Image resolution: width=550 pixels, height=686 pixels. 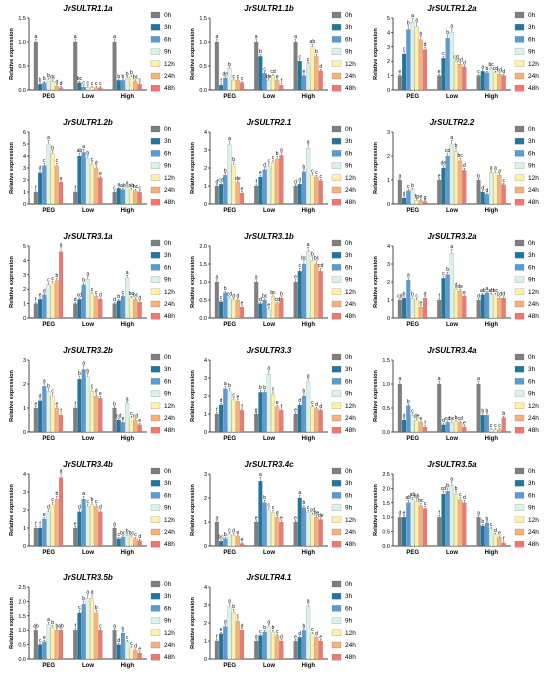 I want to click on category-label: Low, so click(x=452, y=553).